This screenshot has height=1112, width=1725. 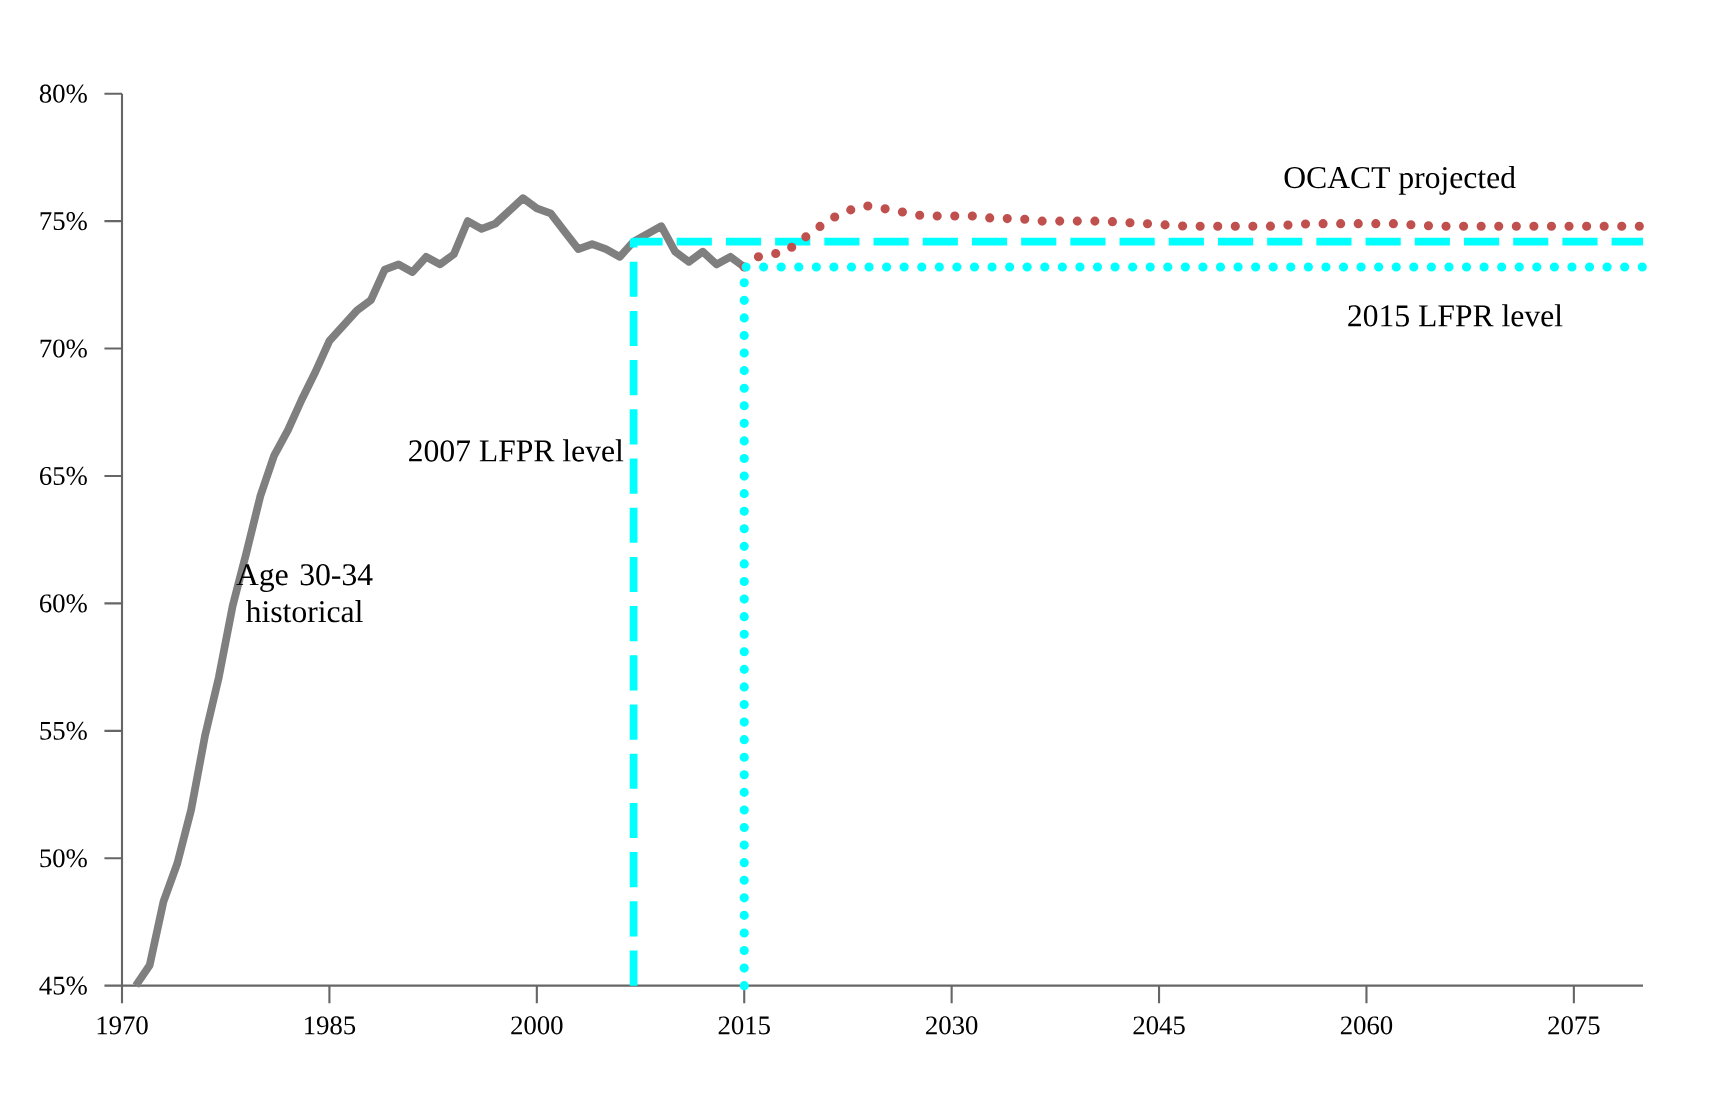 I want to click on x-tick-label: 1970, so click(x=122, y=1025).